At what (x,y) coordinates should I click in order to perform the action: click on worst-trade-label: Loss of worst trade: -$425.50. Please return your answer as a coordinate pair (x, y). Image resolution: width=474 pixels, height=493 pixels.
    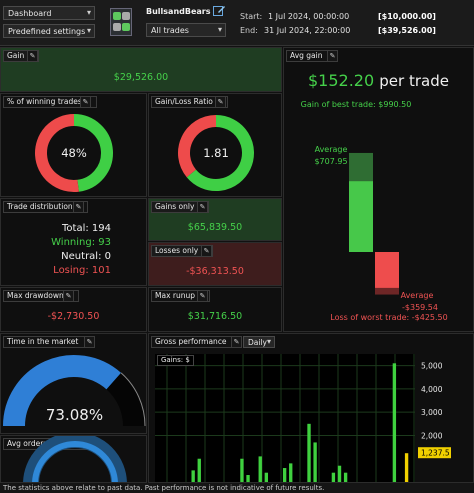
    Looking at the image, I should click on (388, 317).